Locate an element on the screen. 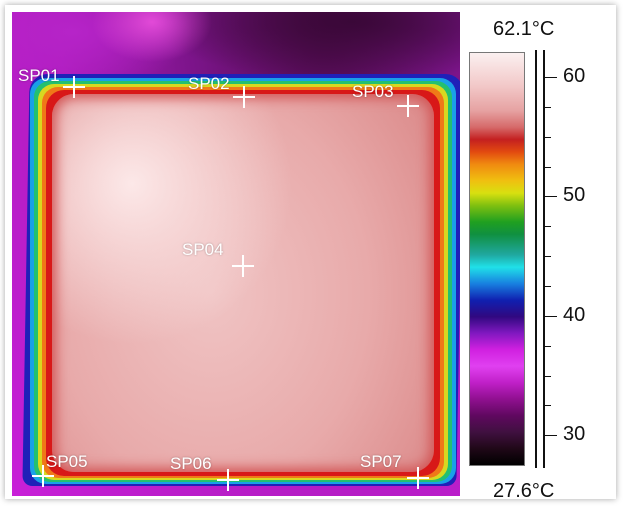  spot-crosshair-icon-sp06 is located at coordinates (228, 480).